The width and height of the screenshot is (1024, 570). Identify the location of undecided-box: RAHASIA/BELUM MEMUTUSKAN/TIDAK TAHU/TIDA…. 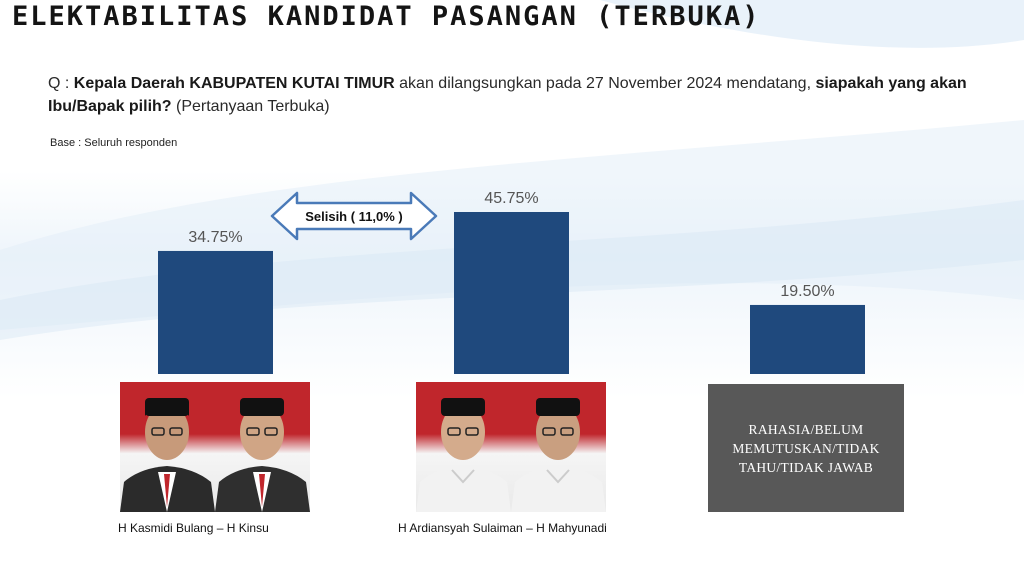
(806, 448).